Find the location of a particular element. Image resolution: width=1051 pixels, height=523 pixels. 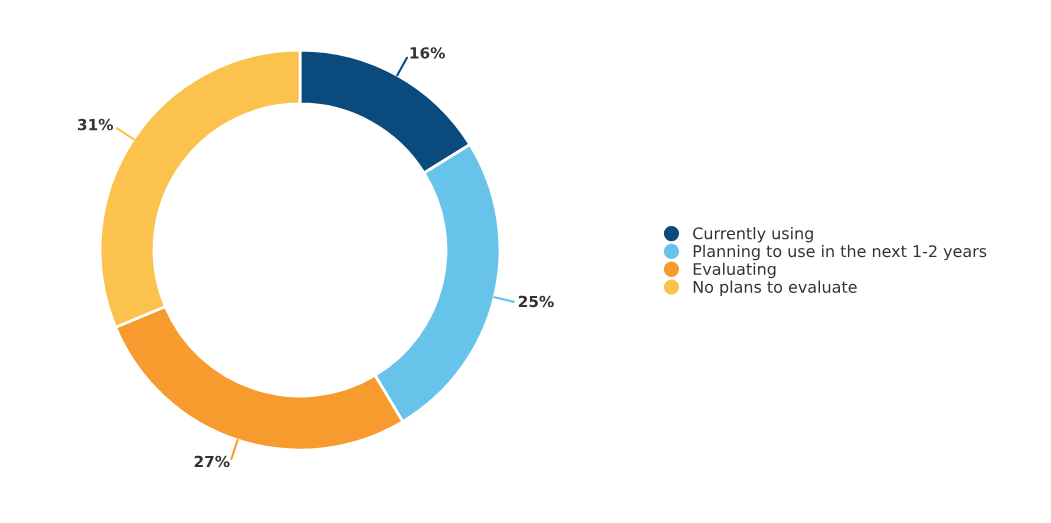

data-label: 27% is located at coordinates (212, 461).